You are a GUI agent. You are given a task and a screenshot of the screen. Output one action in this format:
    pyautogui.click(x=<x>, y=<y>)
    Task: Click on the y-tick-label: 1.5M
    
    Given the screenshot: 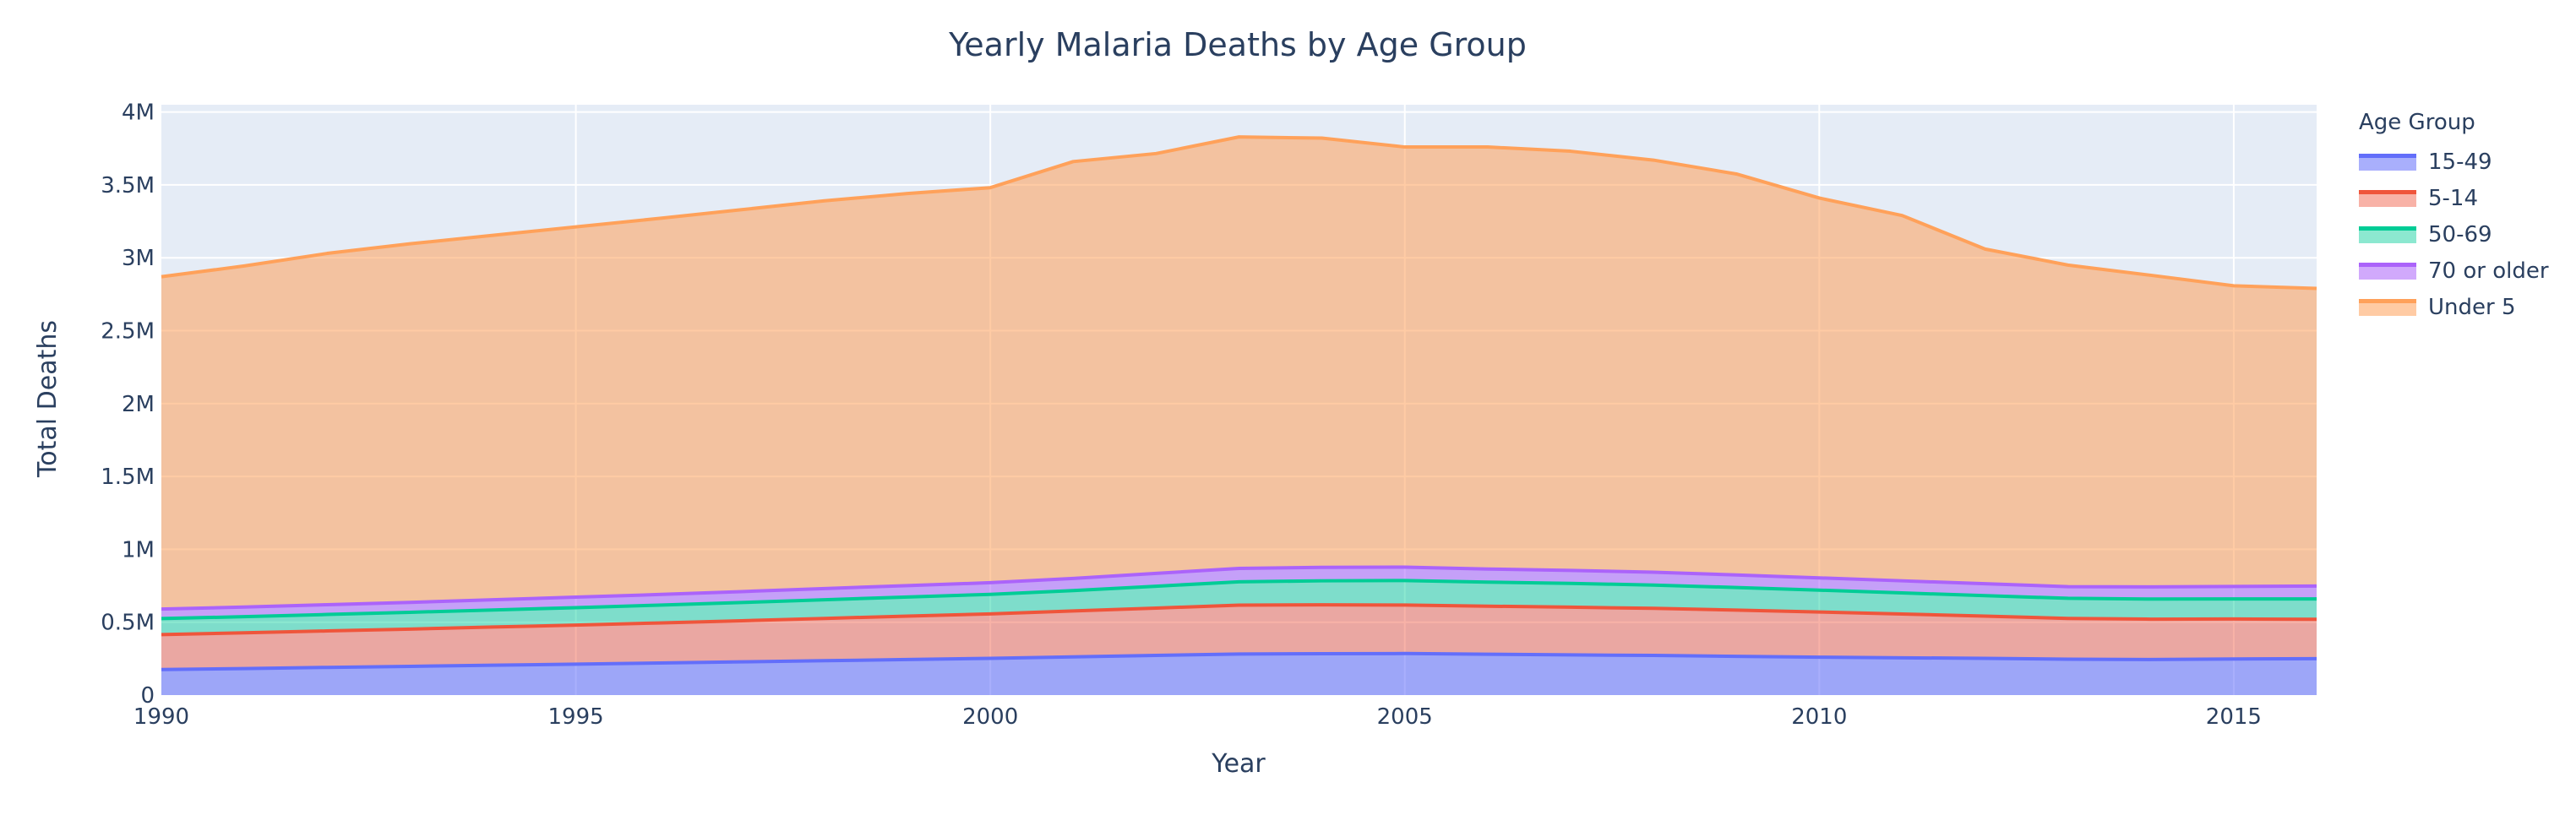 What is the action you would take?
    pyautogui.click(x=128, y=477)
    